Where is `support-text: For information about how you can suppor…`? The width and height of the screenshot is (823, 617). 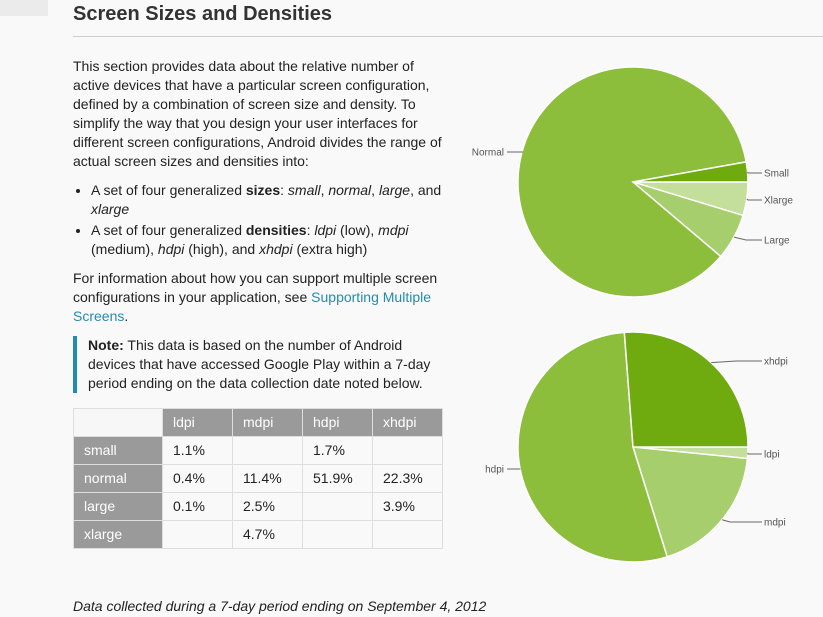 support-text: For information about how you can suppor… is located at coordinates (255, 287).